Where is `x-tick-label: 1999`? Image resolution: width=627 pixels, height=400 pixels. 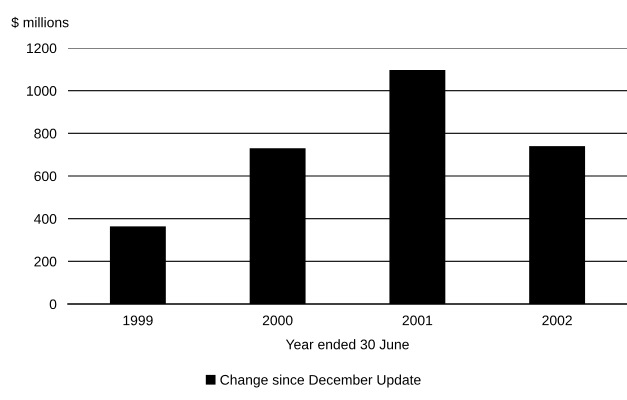
x-tick-label: 1999 is located at coordinates (138, 320).